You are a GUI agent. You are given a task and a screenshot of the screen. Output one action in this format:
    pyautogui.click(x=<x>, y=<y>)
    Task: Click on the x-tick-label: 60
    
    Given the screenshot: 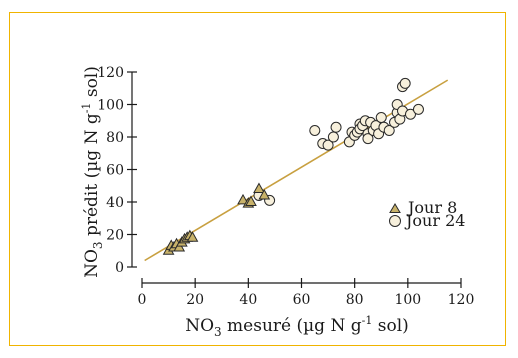 What is the action you would take?
    pyautogui.click(x=302, y=300)
    